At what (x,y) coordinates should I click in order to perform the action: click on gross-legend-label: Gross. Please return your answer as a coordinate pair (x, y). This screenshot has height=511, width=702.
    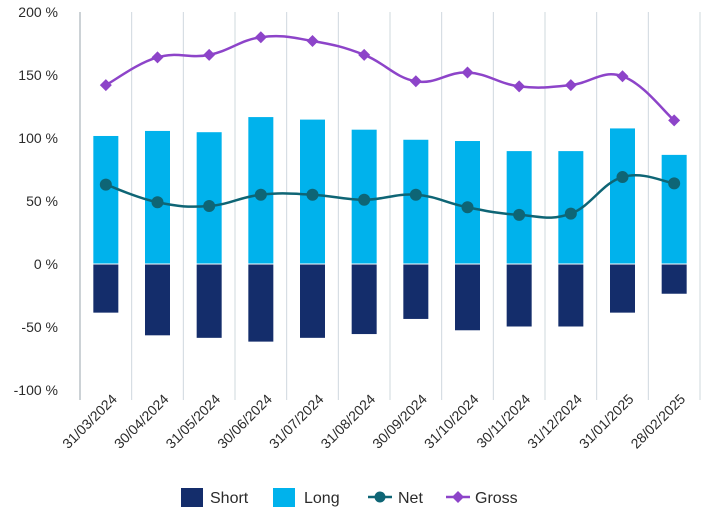
    Looking at the image, I should click on (496, 498).